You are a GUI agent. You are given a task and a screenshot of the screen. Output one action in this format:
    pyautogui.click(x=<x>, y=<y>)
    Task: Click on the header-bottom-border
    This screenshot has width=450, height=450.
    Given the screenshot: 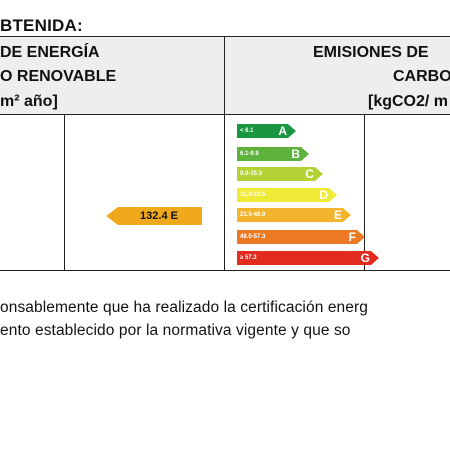 What is the action you would take?
    pyautogui.click(x=225, y=114)
    